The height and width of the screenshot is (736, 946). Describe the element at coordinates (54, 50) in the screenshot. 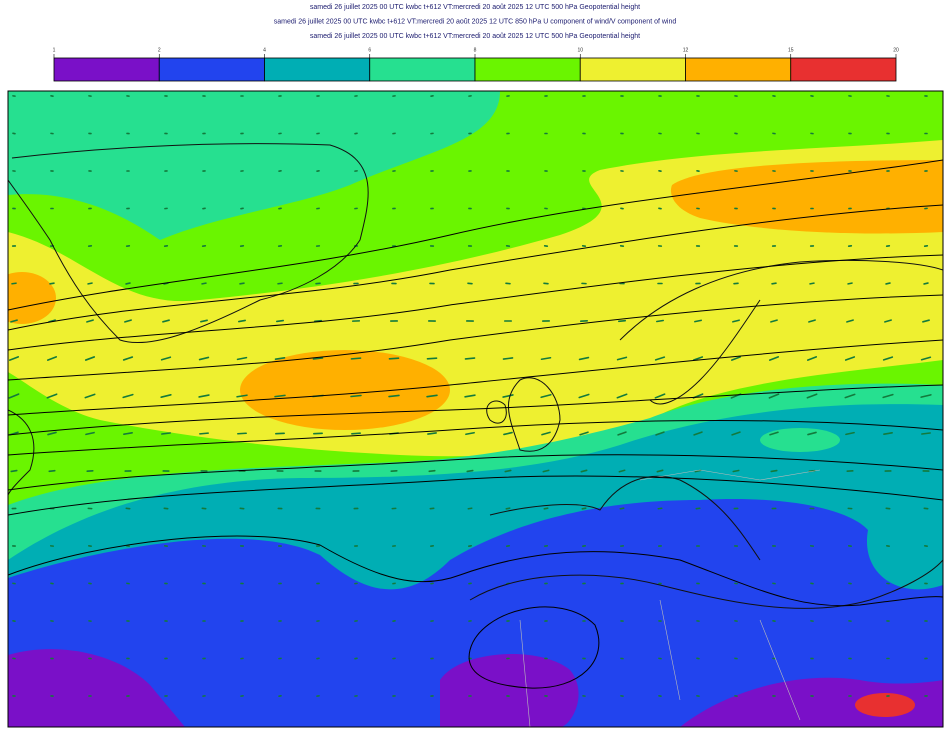

I see `colorbar-tick-label: 1` at that location.